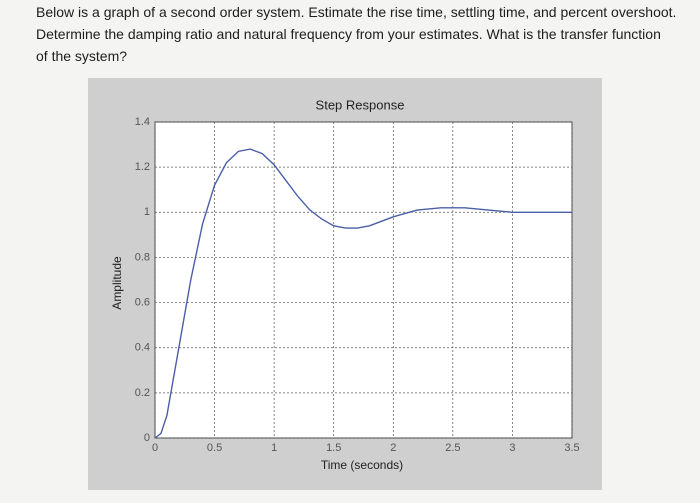 The height and width of the screenshot is (503, 700). What do you see at coordinates (571, 448) in the screenshot?
I see `x-tick-label: 3.5` at bounding box center [571, 448].